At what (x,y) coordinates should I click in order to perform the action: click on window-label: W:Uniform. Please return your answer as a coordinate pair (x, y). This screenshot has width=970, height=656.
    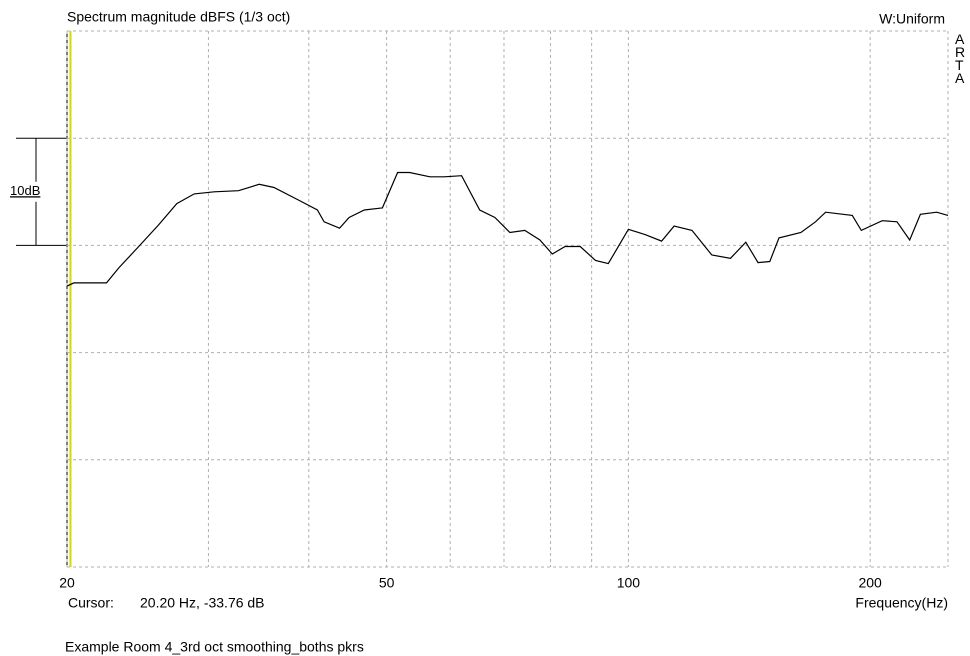
    Looking at the image, I should click on (912, 19).